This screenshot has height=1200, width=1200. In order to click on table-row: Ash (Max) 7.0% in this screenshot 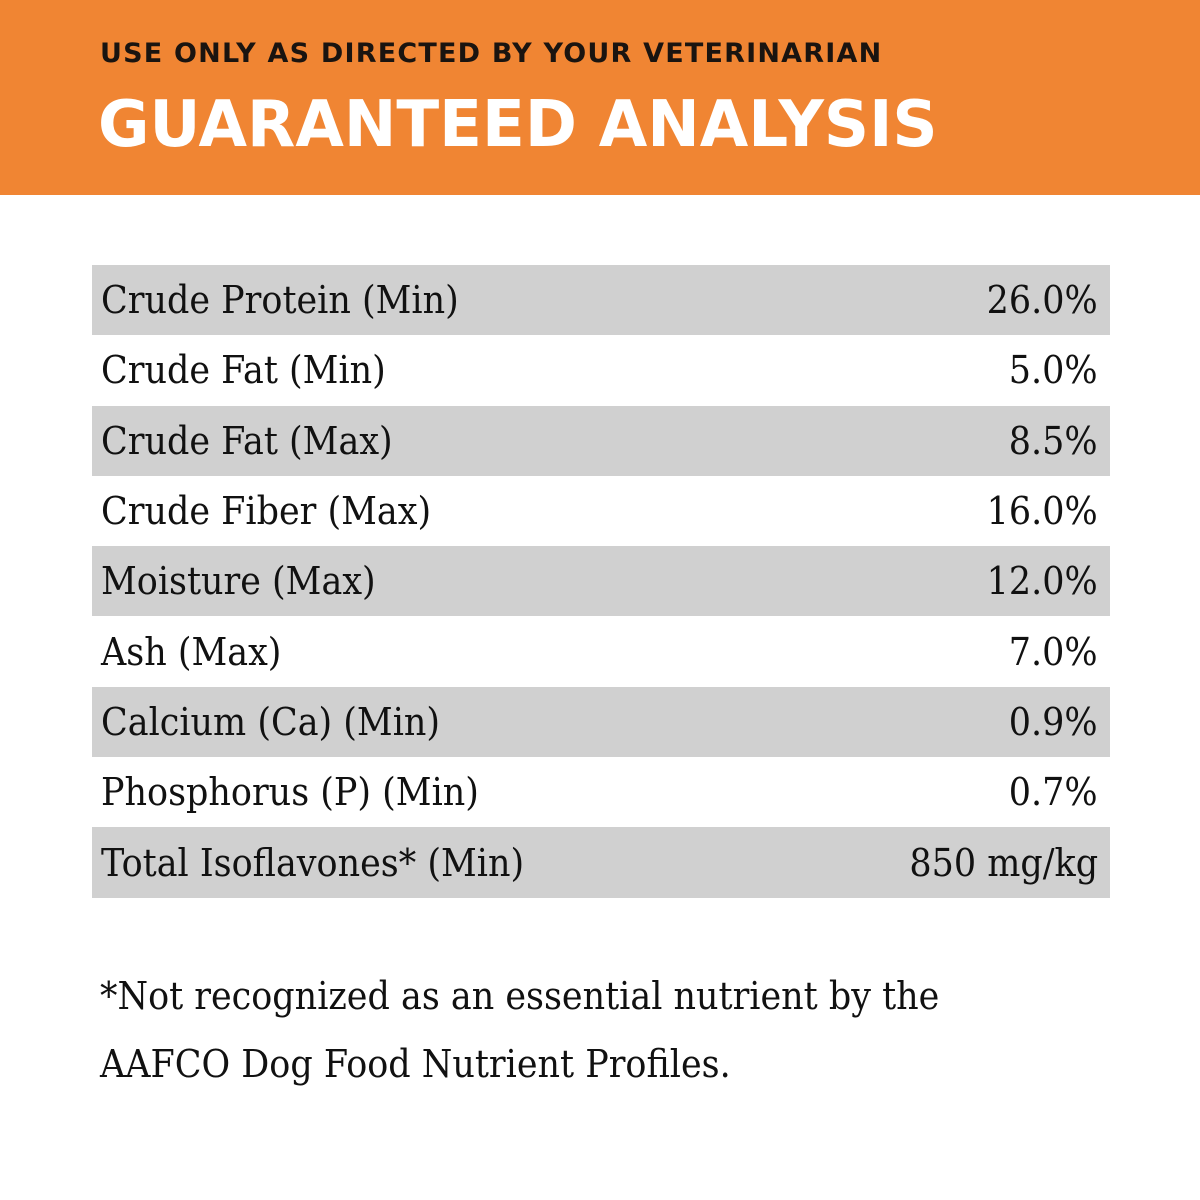, I will do `click(601, 651)`.